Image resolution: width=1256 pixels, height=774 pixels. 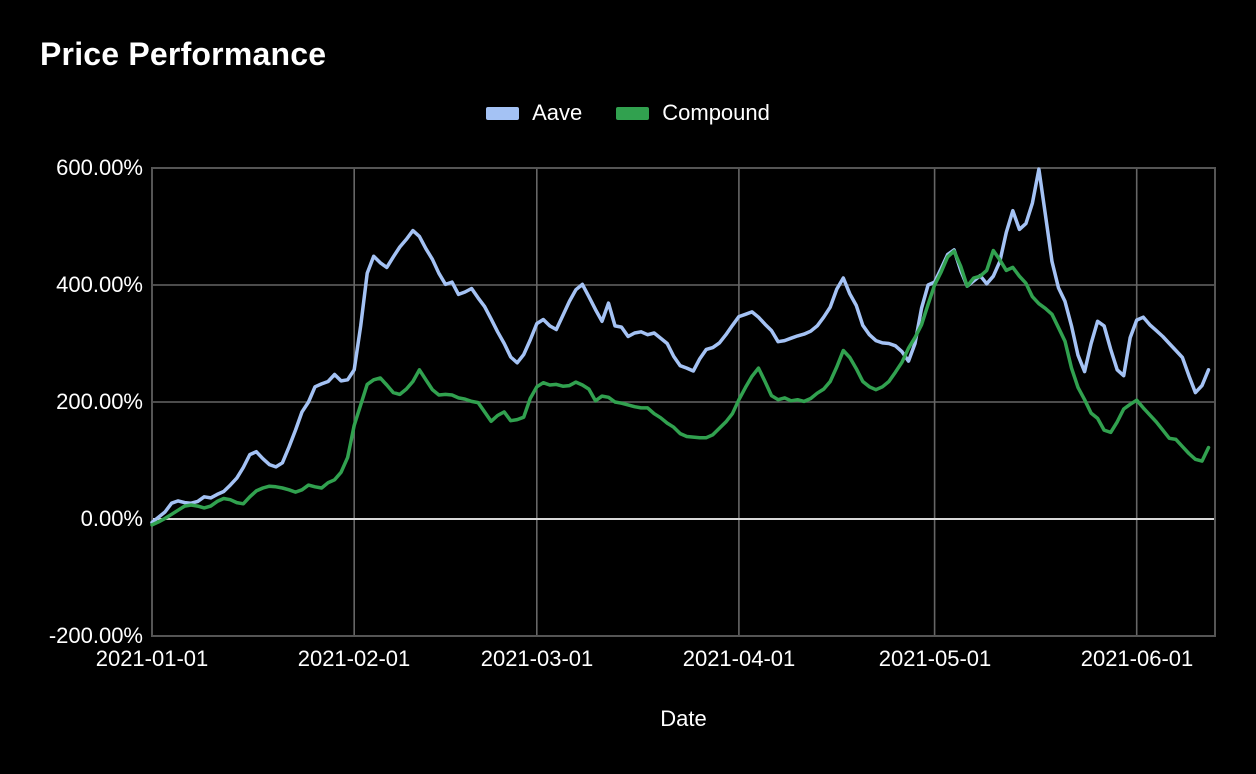 What do you see at coordinates (503, 113) in the screenshot?
I see `legend-swatch-aave` at bounding box center [503, 113].